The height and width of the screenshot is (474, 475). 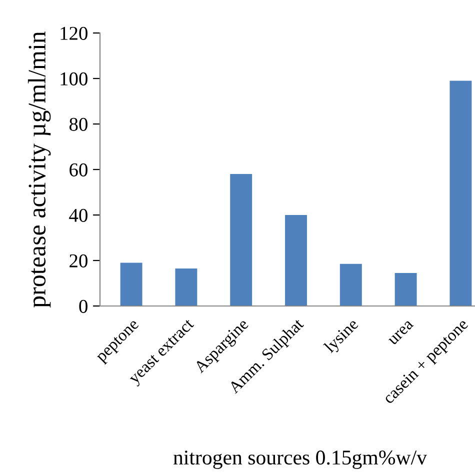 What do you see at coordinates (300, 459) in the screenshot?
I see `x-axis-title: nitrogen sources 0.15gm%w/v` at bounding box center [300, 459].